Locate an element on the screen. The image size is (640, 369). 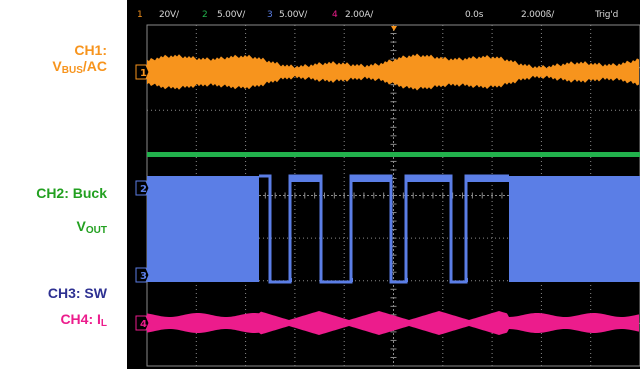
ch4-label: CH4: IL is located at coordinates (83, 320).